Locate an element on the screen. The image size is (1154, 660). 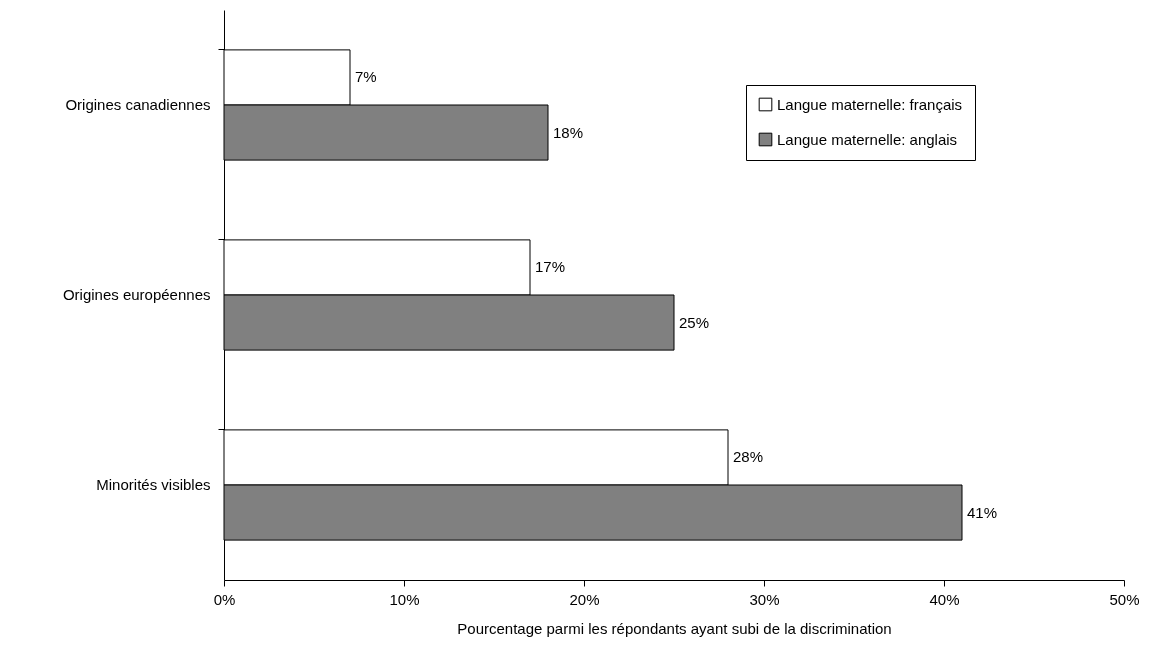
data-label: 41% is located at coordinates (982, 512).